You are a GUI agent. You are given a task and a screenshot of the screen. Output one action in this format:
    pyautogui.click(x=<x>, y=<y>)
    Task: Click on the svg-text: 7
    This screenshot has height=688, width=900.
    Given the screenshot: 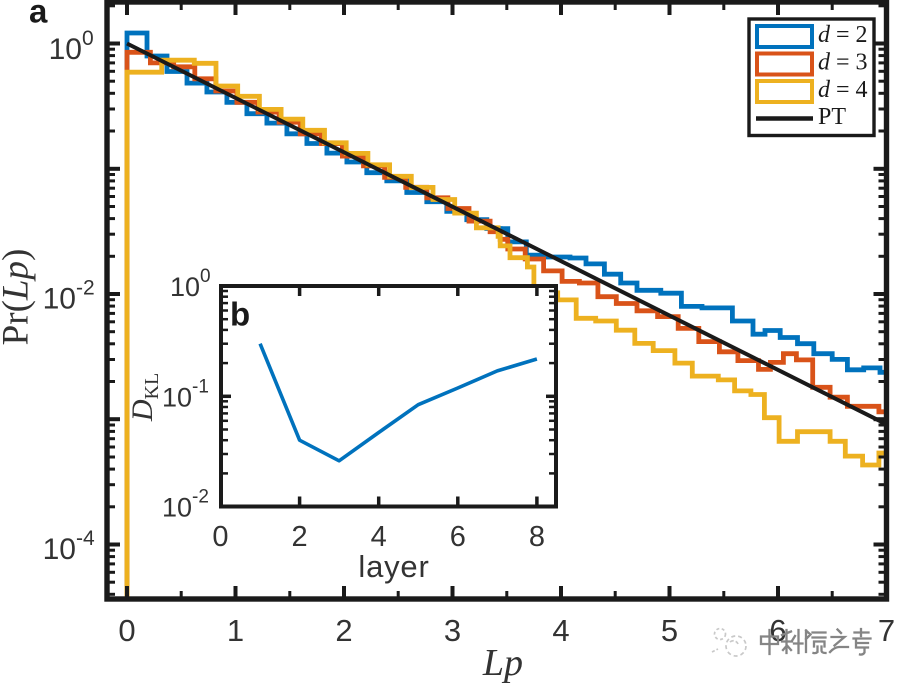 What is the action you would take?
    pyautogui.click(x=886, y=630)
    